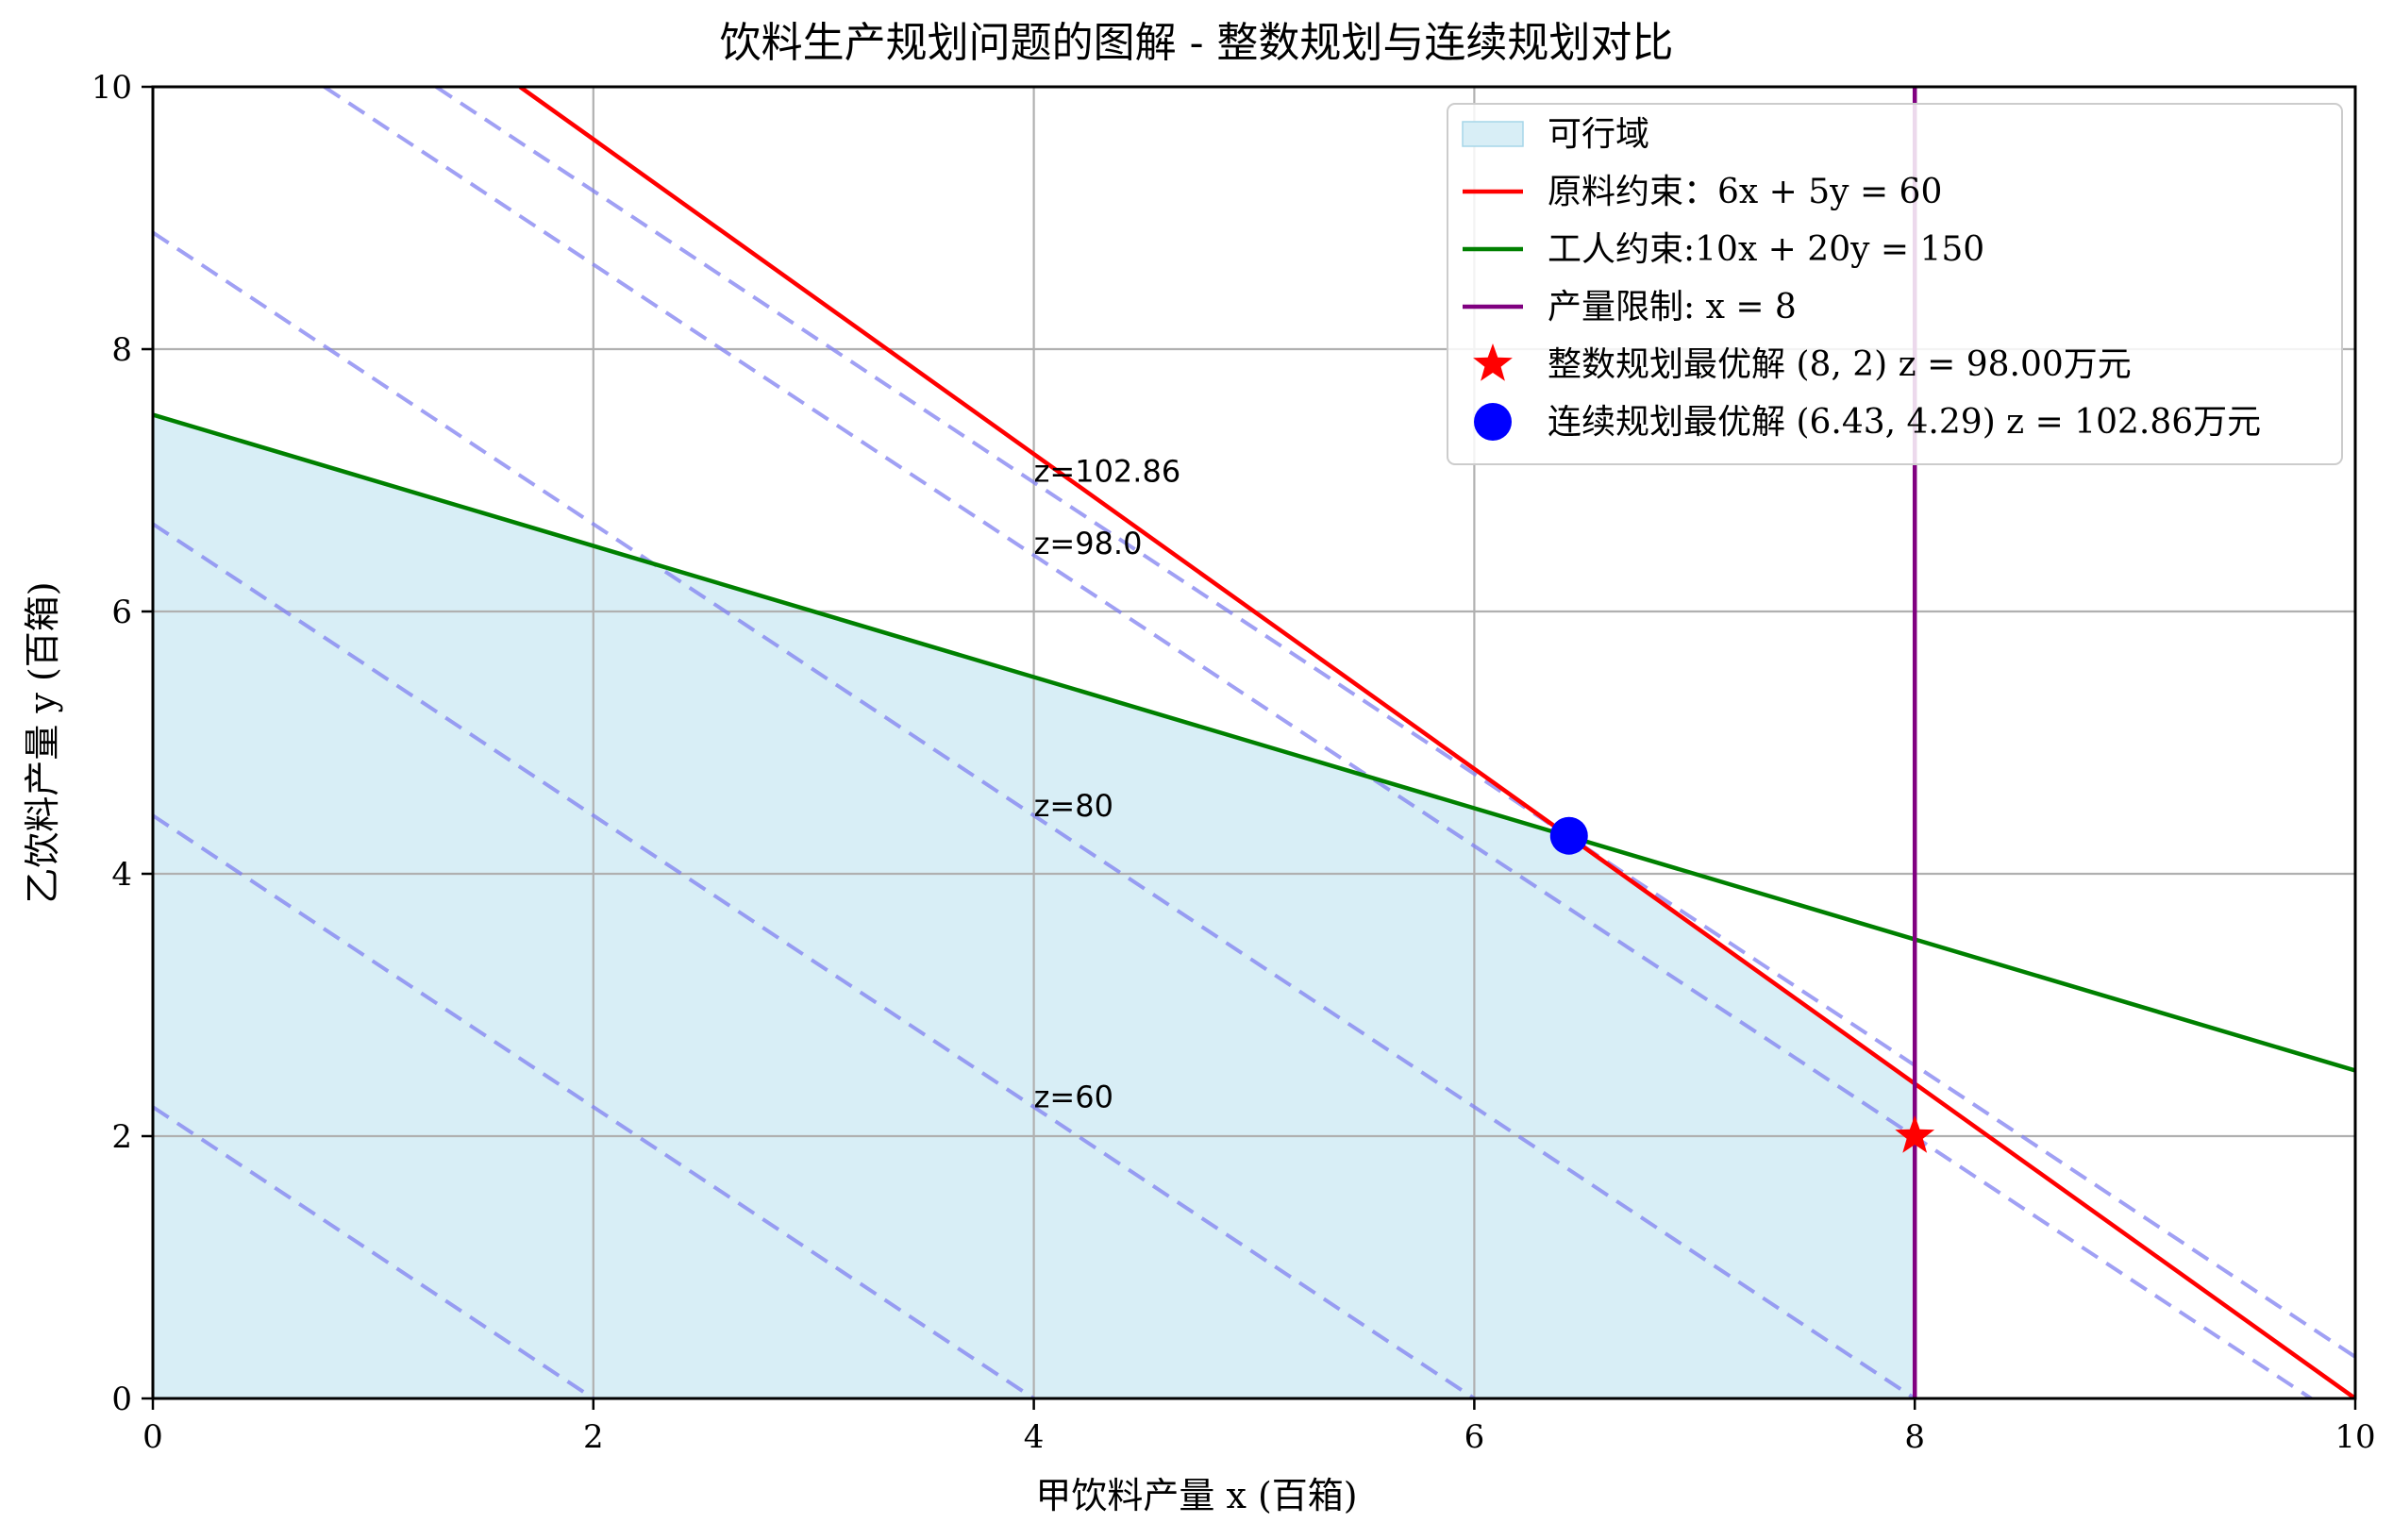 This screenshot has width=2393, height=1540. Describe the element at coordinates (42, 742) in the screenshot. I see `y-axis-label: 乙饮料产量 y (百箱)` at that location.